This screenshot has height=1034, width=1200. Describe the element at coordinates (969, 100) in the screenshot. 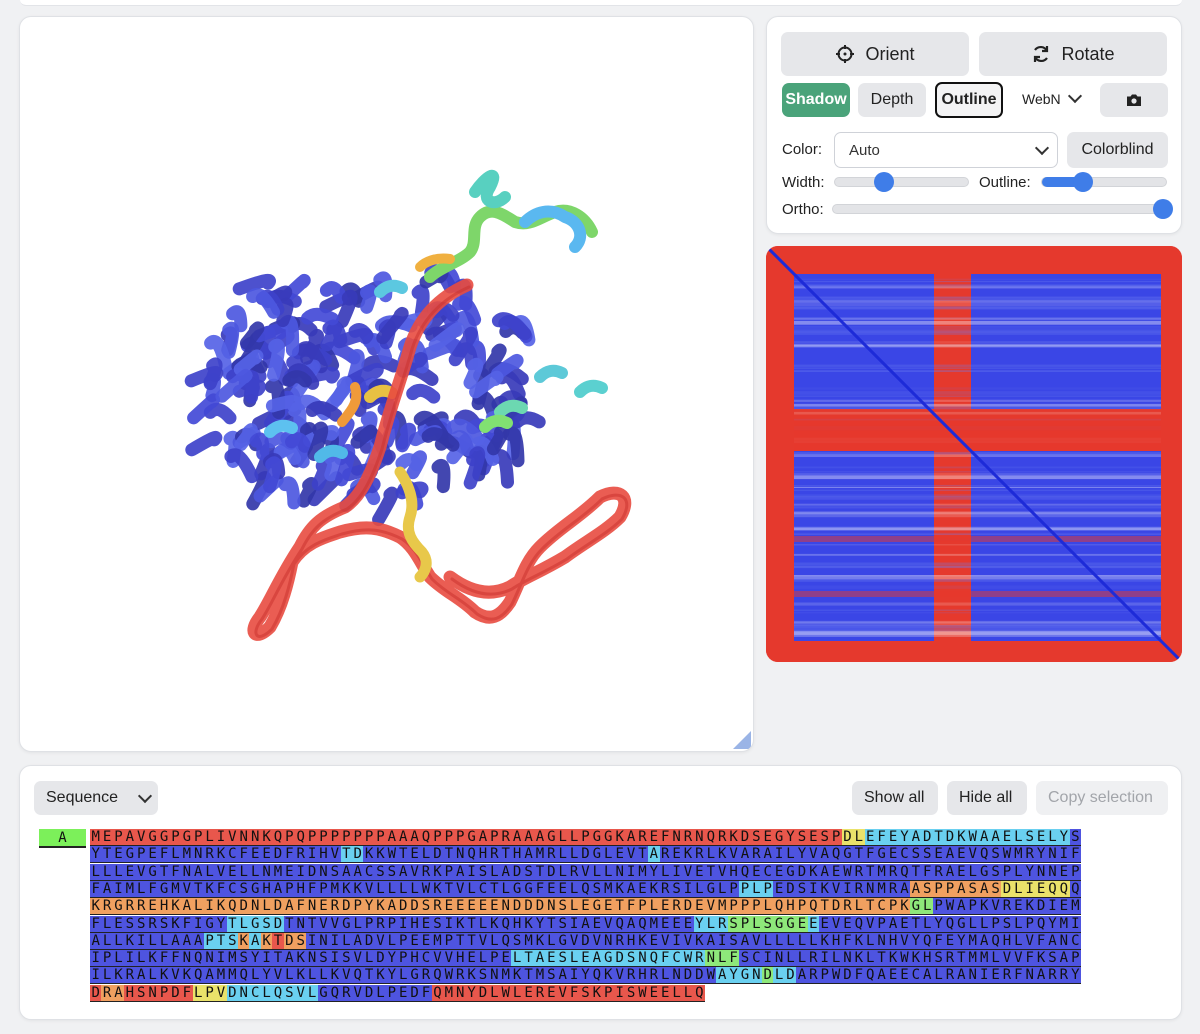

I see `outline-toggle: Outline` at that location.